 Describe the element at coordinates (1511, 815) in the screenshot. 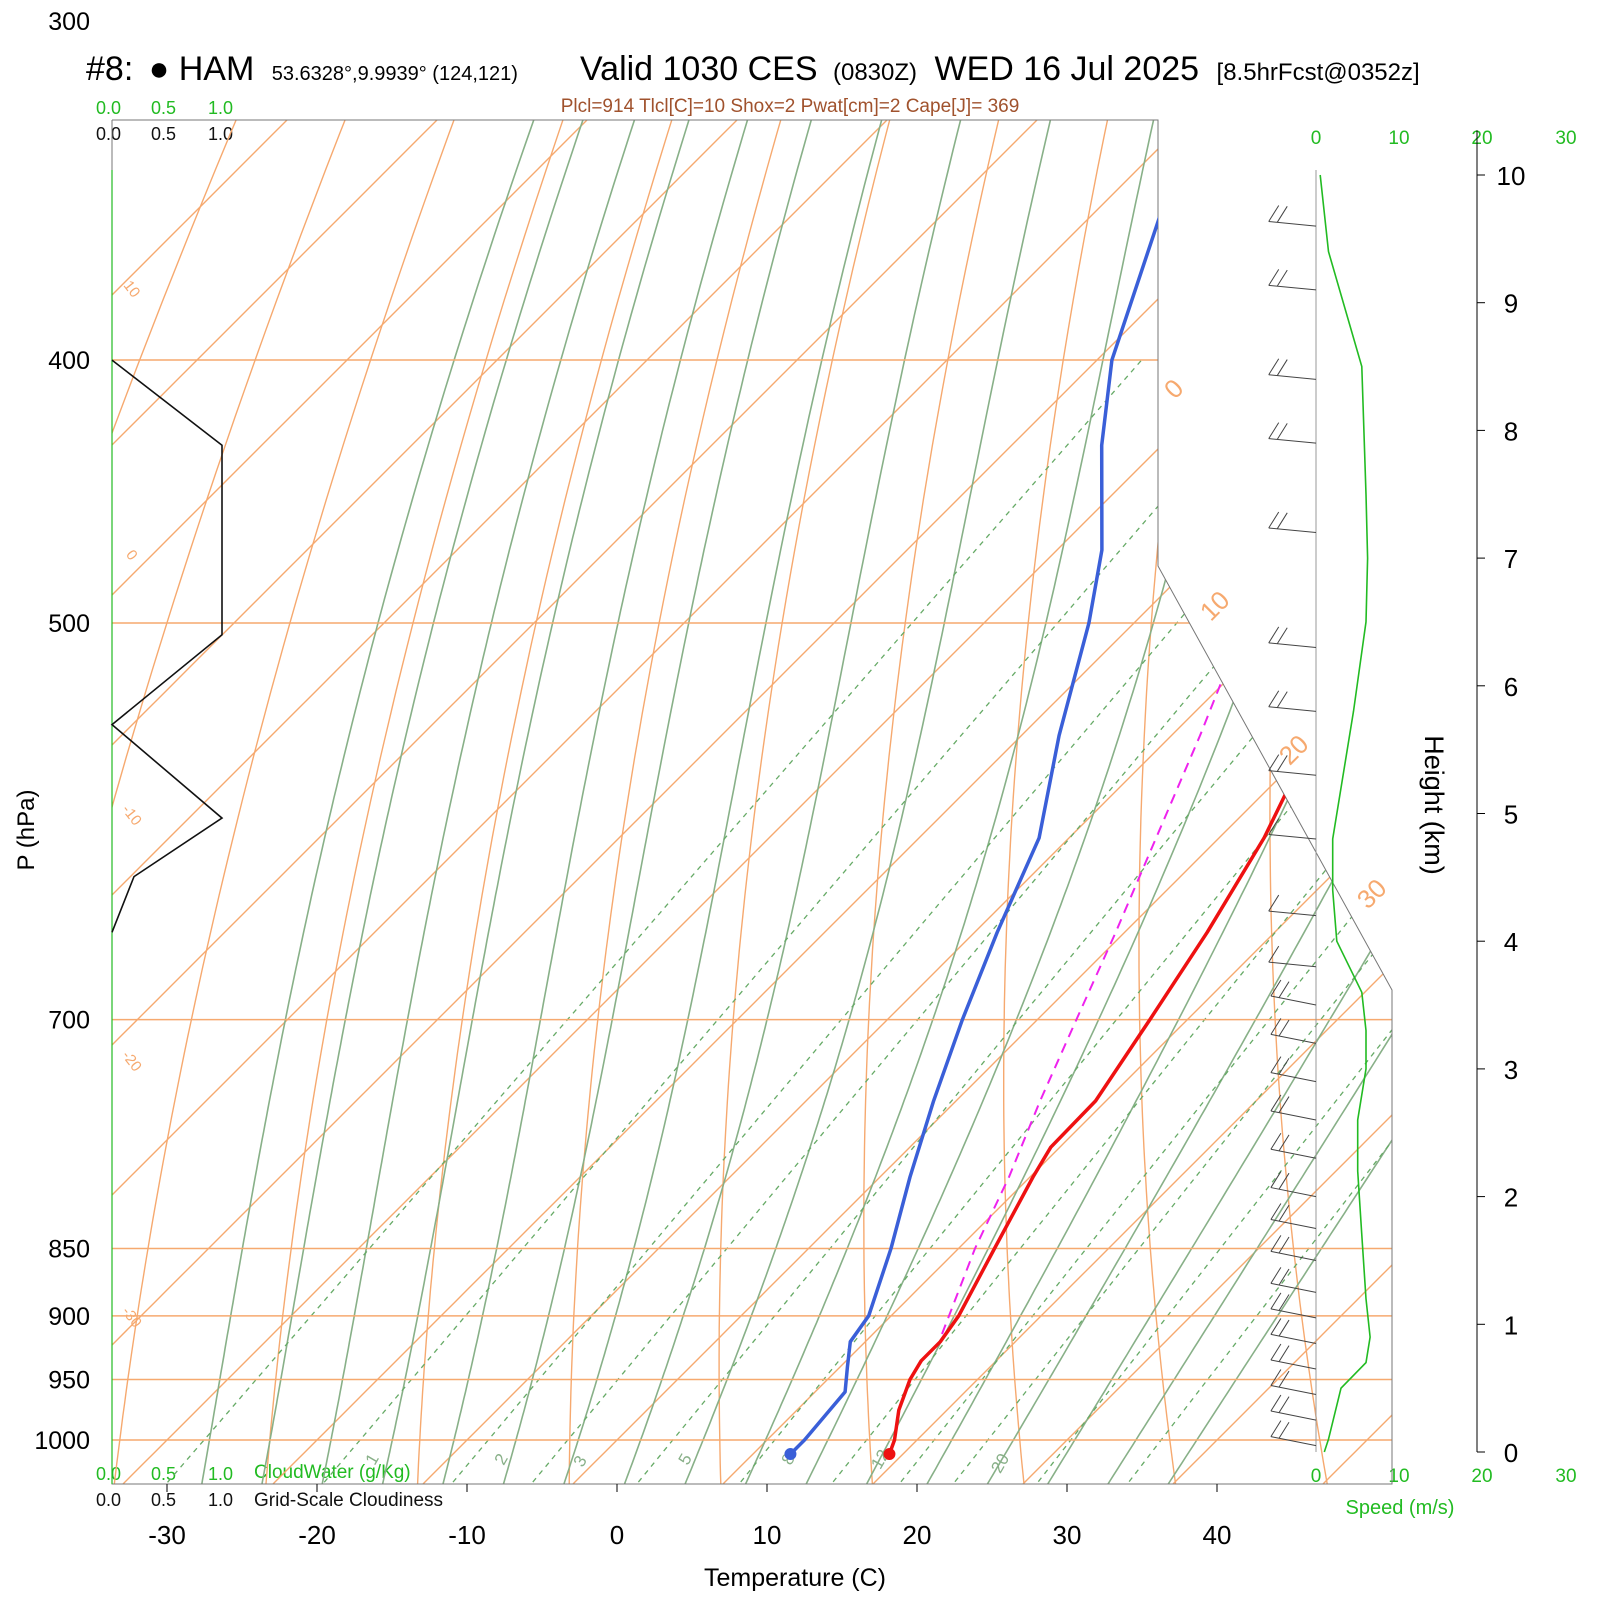

I see `height-tick-label: 5` at that location.